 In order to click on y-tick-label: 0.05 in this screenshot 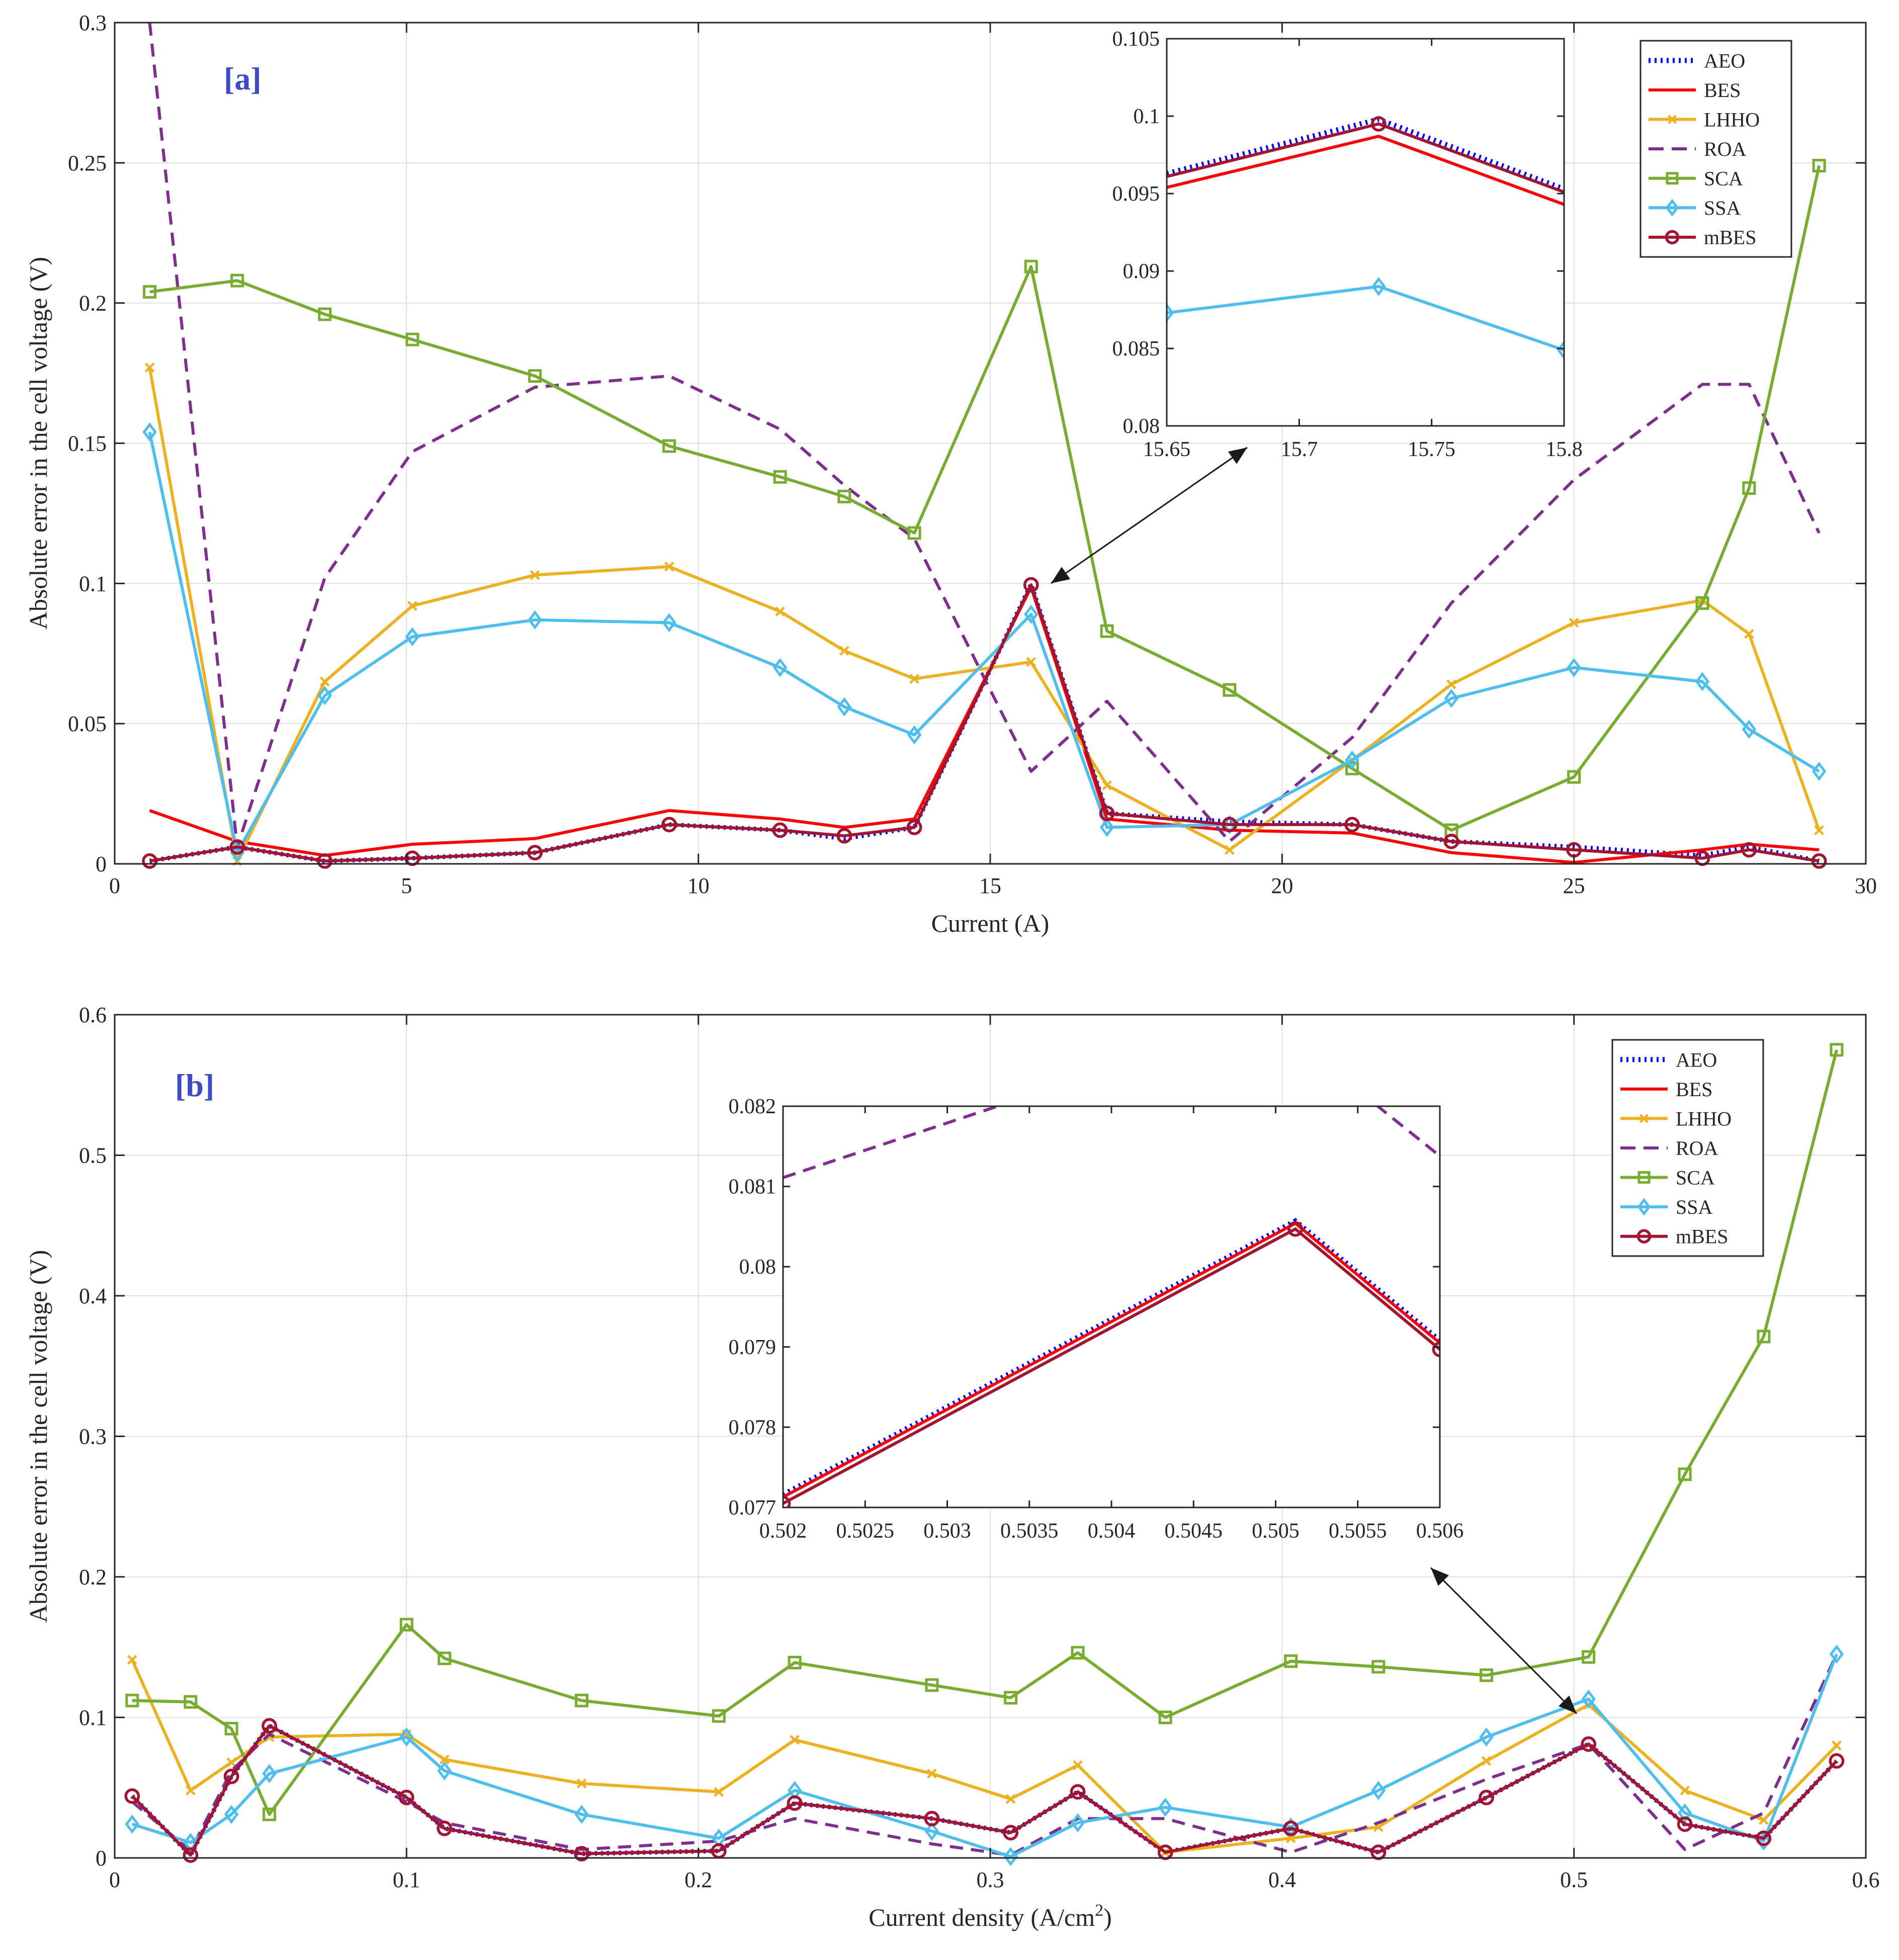, I will do `click(88, 723)`.